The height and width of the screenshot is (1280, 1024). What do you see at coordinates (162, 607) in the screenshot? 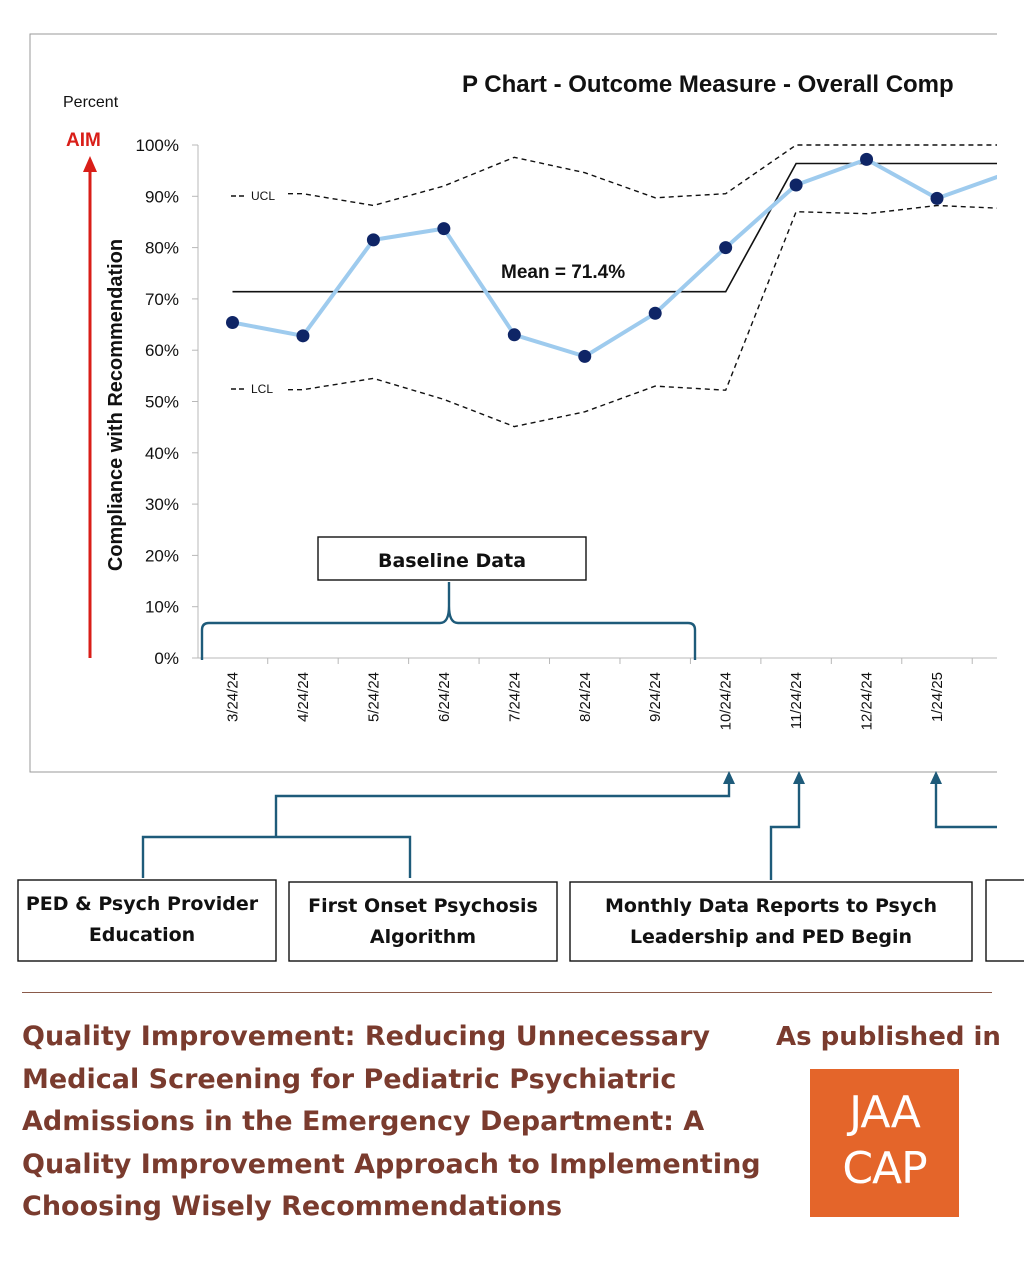
I see `y-tick-label: 10%` at bounding box center [162, 607].